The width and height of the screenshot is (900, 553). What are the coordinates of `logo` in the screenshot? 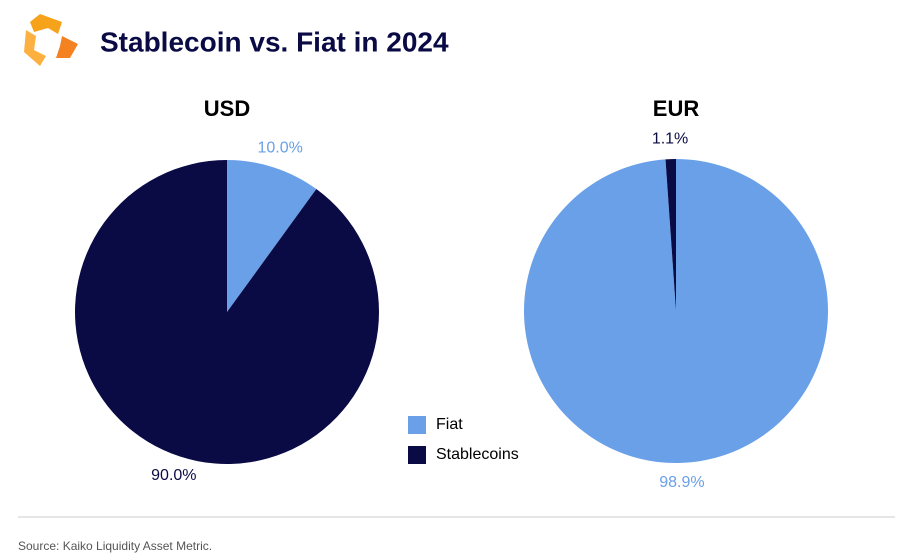 It's located at (51, 40).